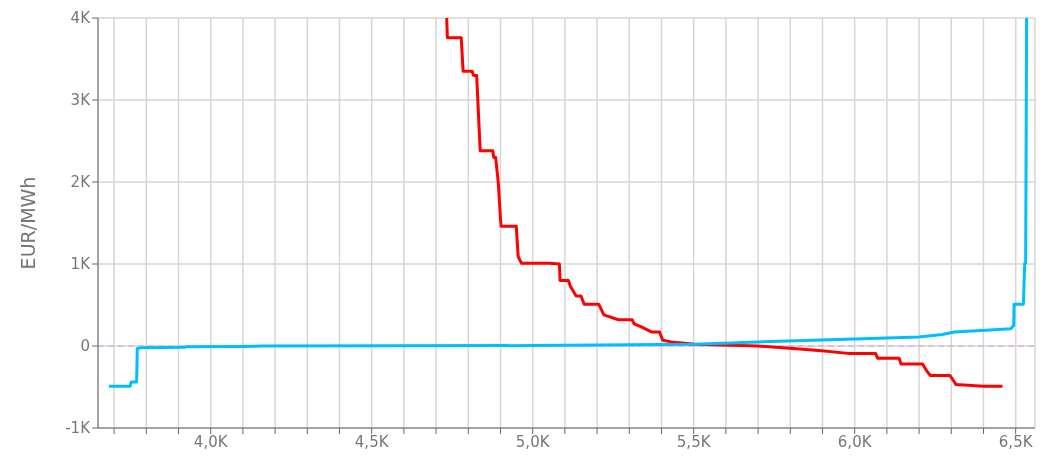  What do you see at coordinates (81, 100) in the screenshot?
I see `y-tick-label: 3K` at bounding box center [81, 100].